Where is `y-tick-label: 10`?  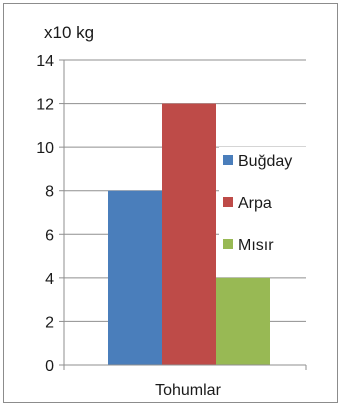
y-tick-label: 10 is located at coordinates (45, 148).